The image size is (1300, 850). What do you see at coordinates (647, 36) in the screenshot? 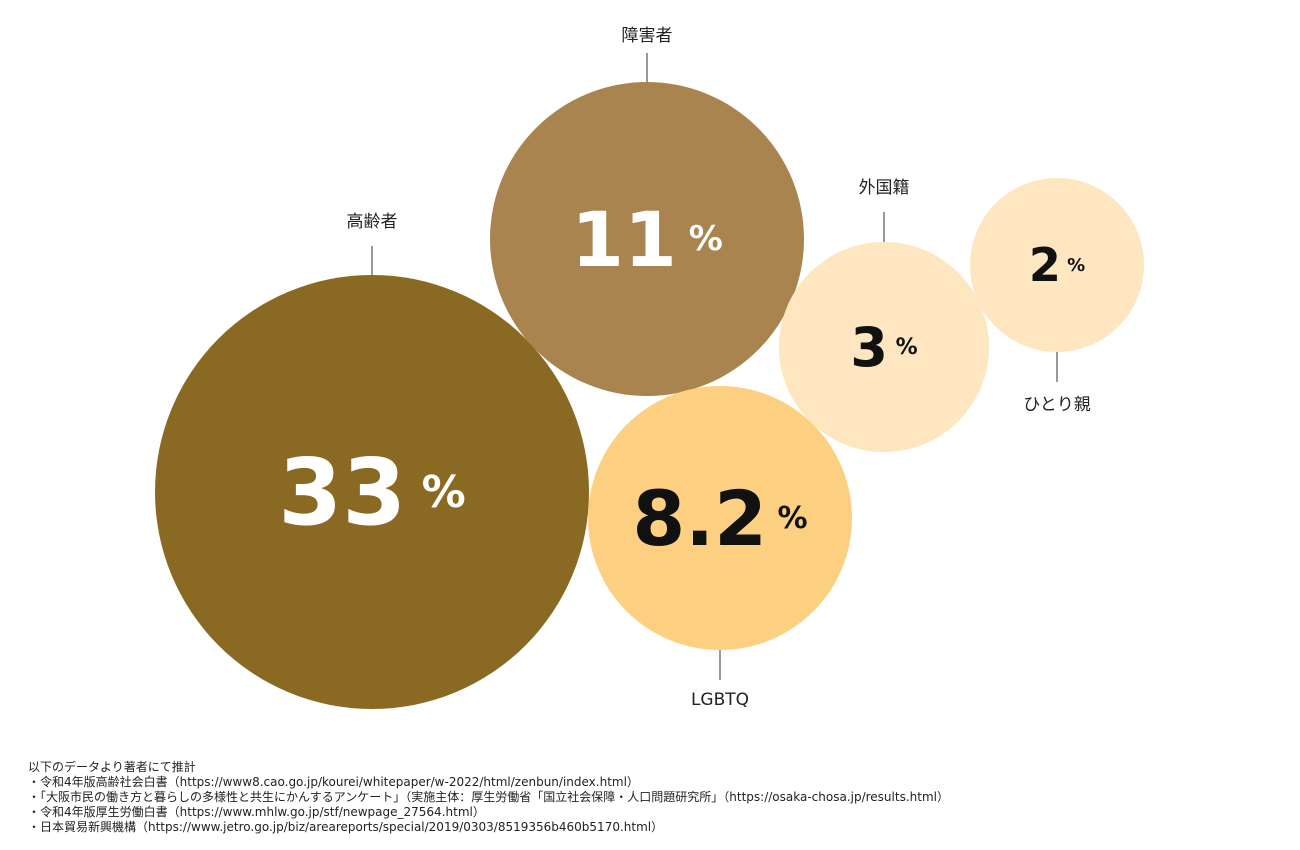
I see `bubble-2-label: 障害者` at bounding box center [647, 36].